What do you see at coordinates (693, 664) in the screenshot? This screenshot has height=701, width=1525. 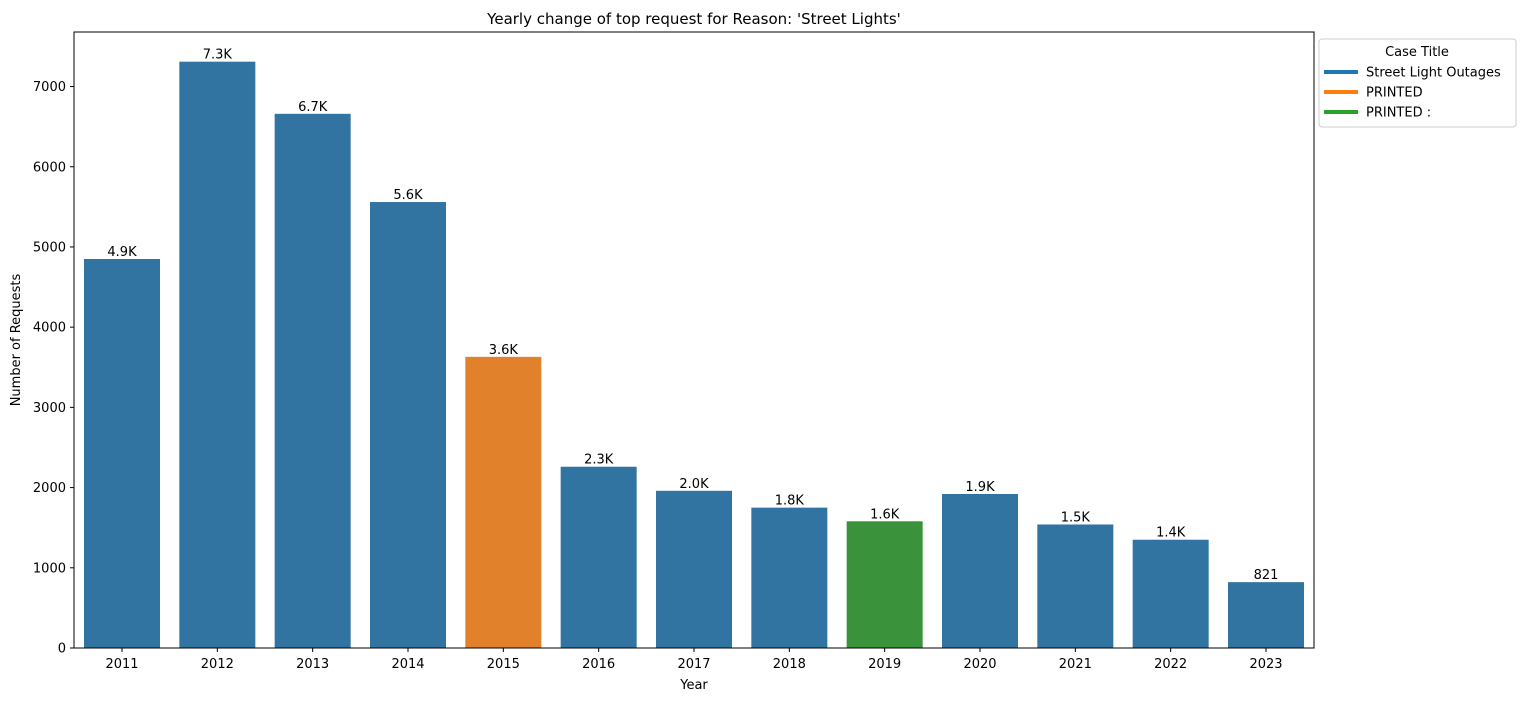 I see `x-tick-label-2017: 2017` at bounding box center [693, 664].